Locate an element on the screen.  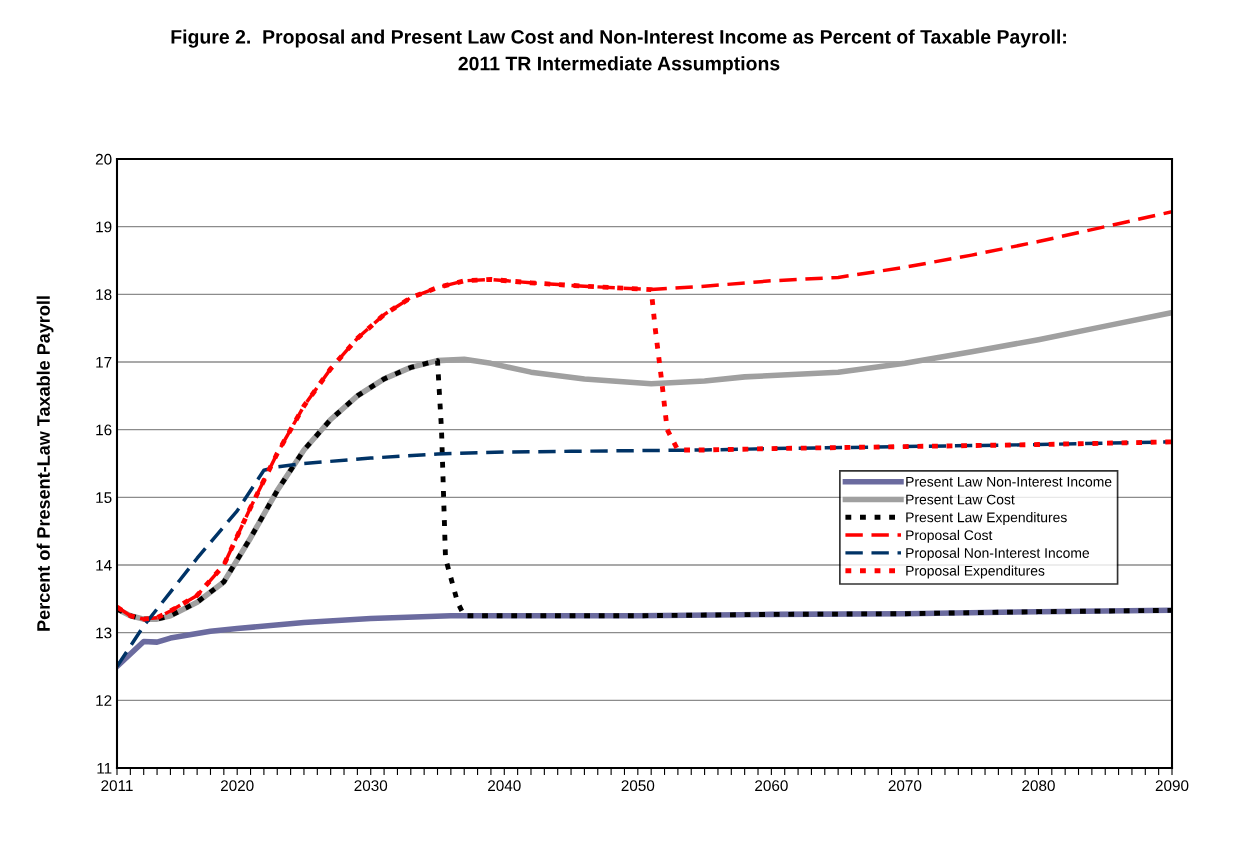
x-tick-label: 2030 is located at coordinates (371, 786).